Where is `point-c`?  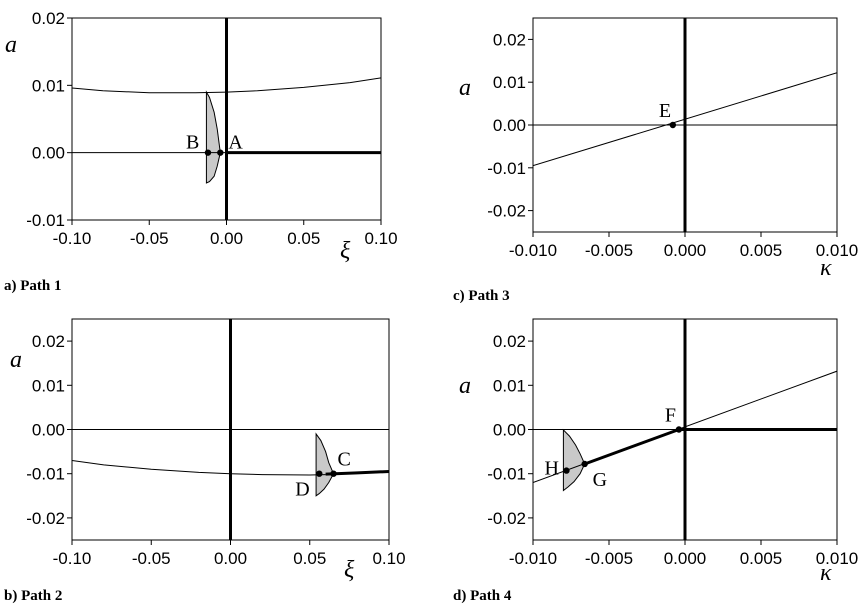 point-c is located at coordinates (333, 473).